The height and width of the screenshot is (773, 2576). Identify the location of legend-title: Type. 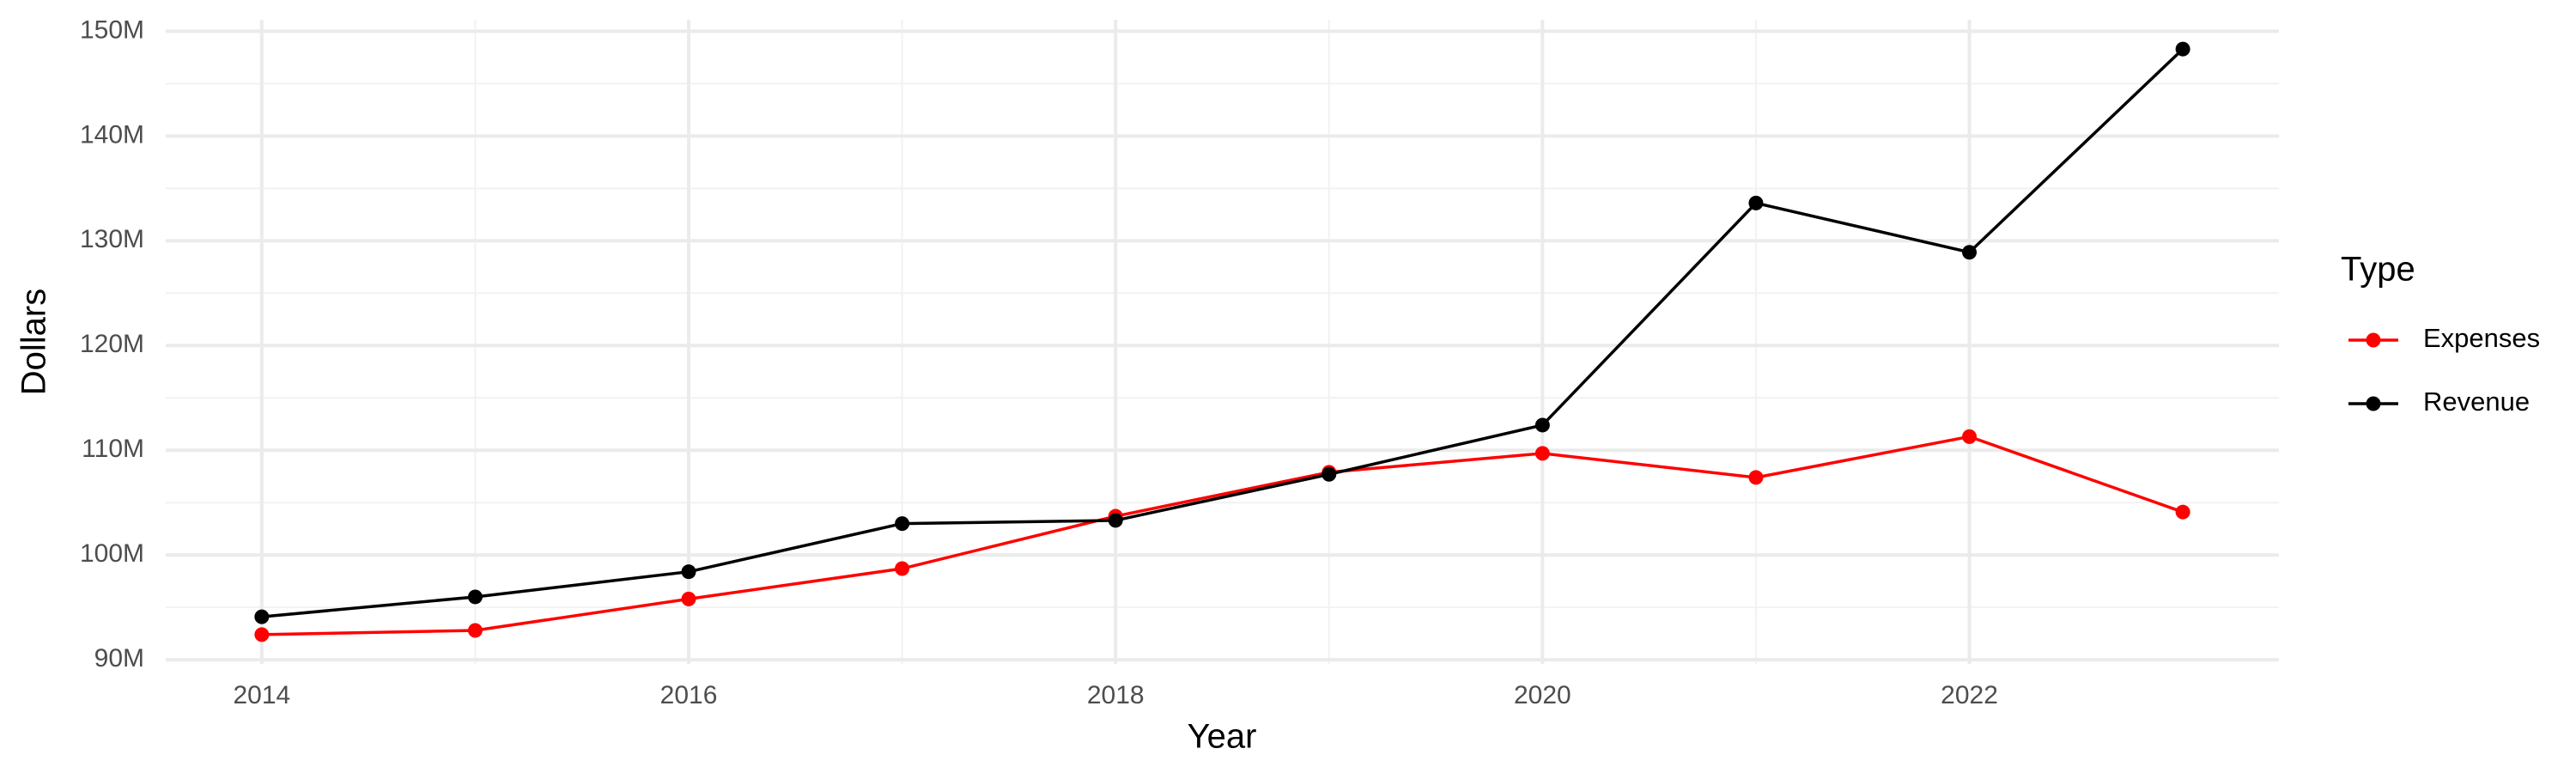
(2378, 270).